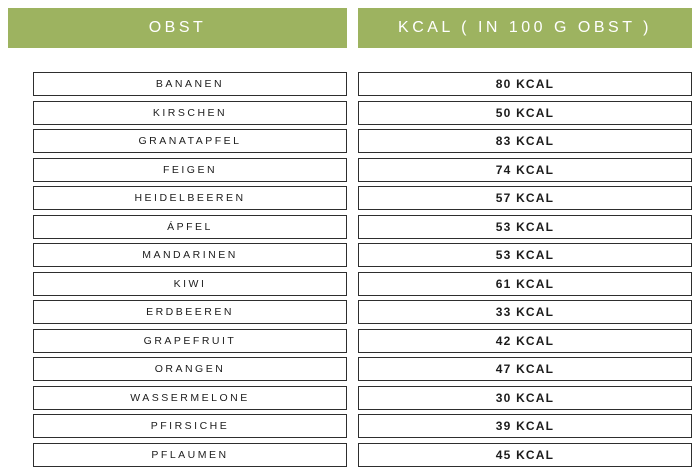 The width and height of the screenshot is (700, 476). Describe the element at coordinates (525, 141) in the screenshot. I see `kcal-cell: 83 KCAL` at that location.